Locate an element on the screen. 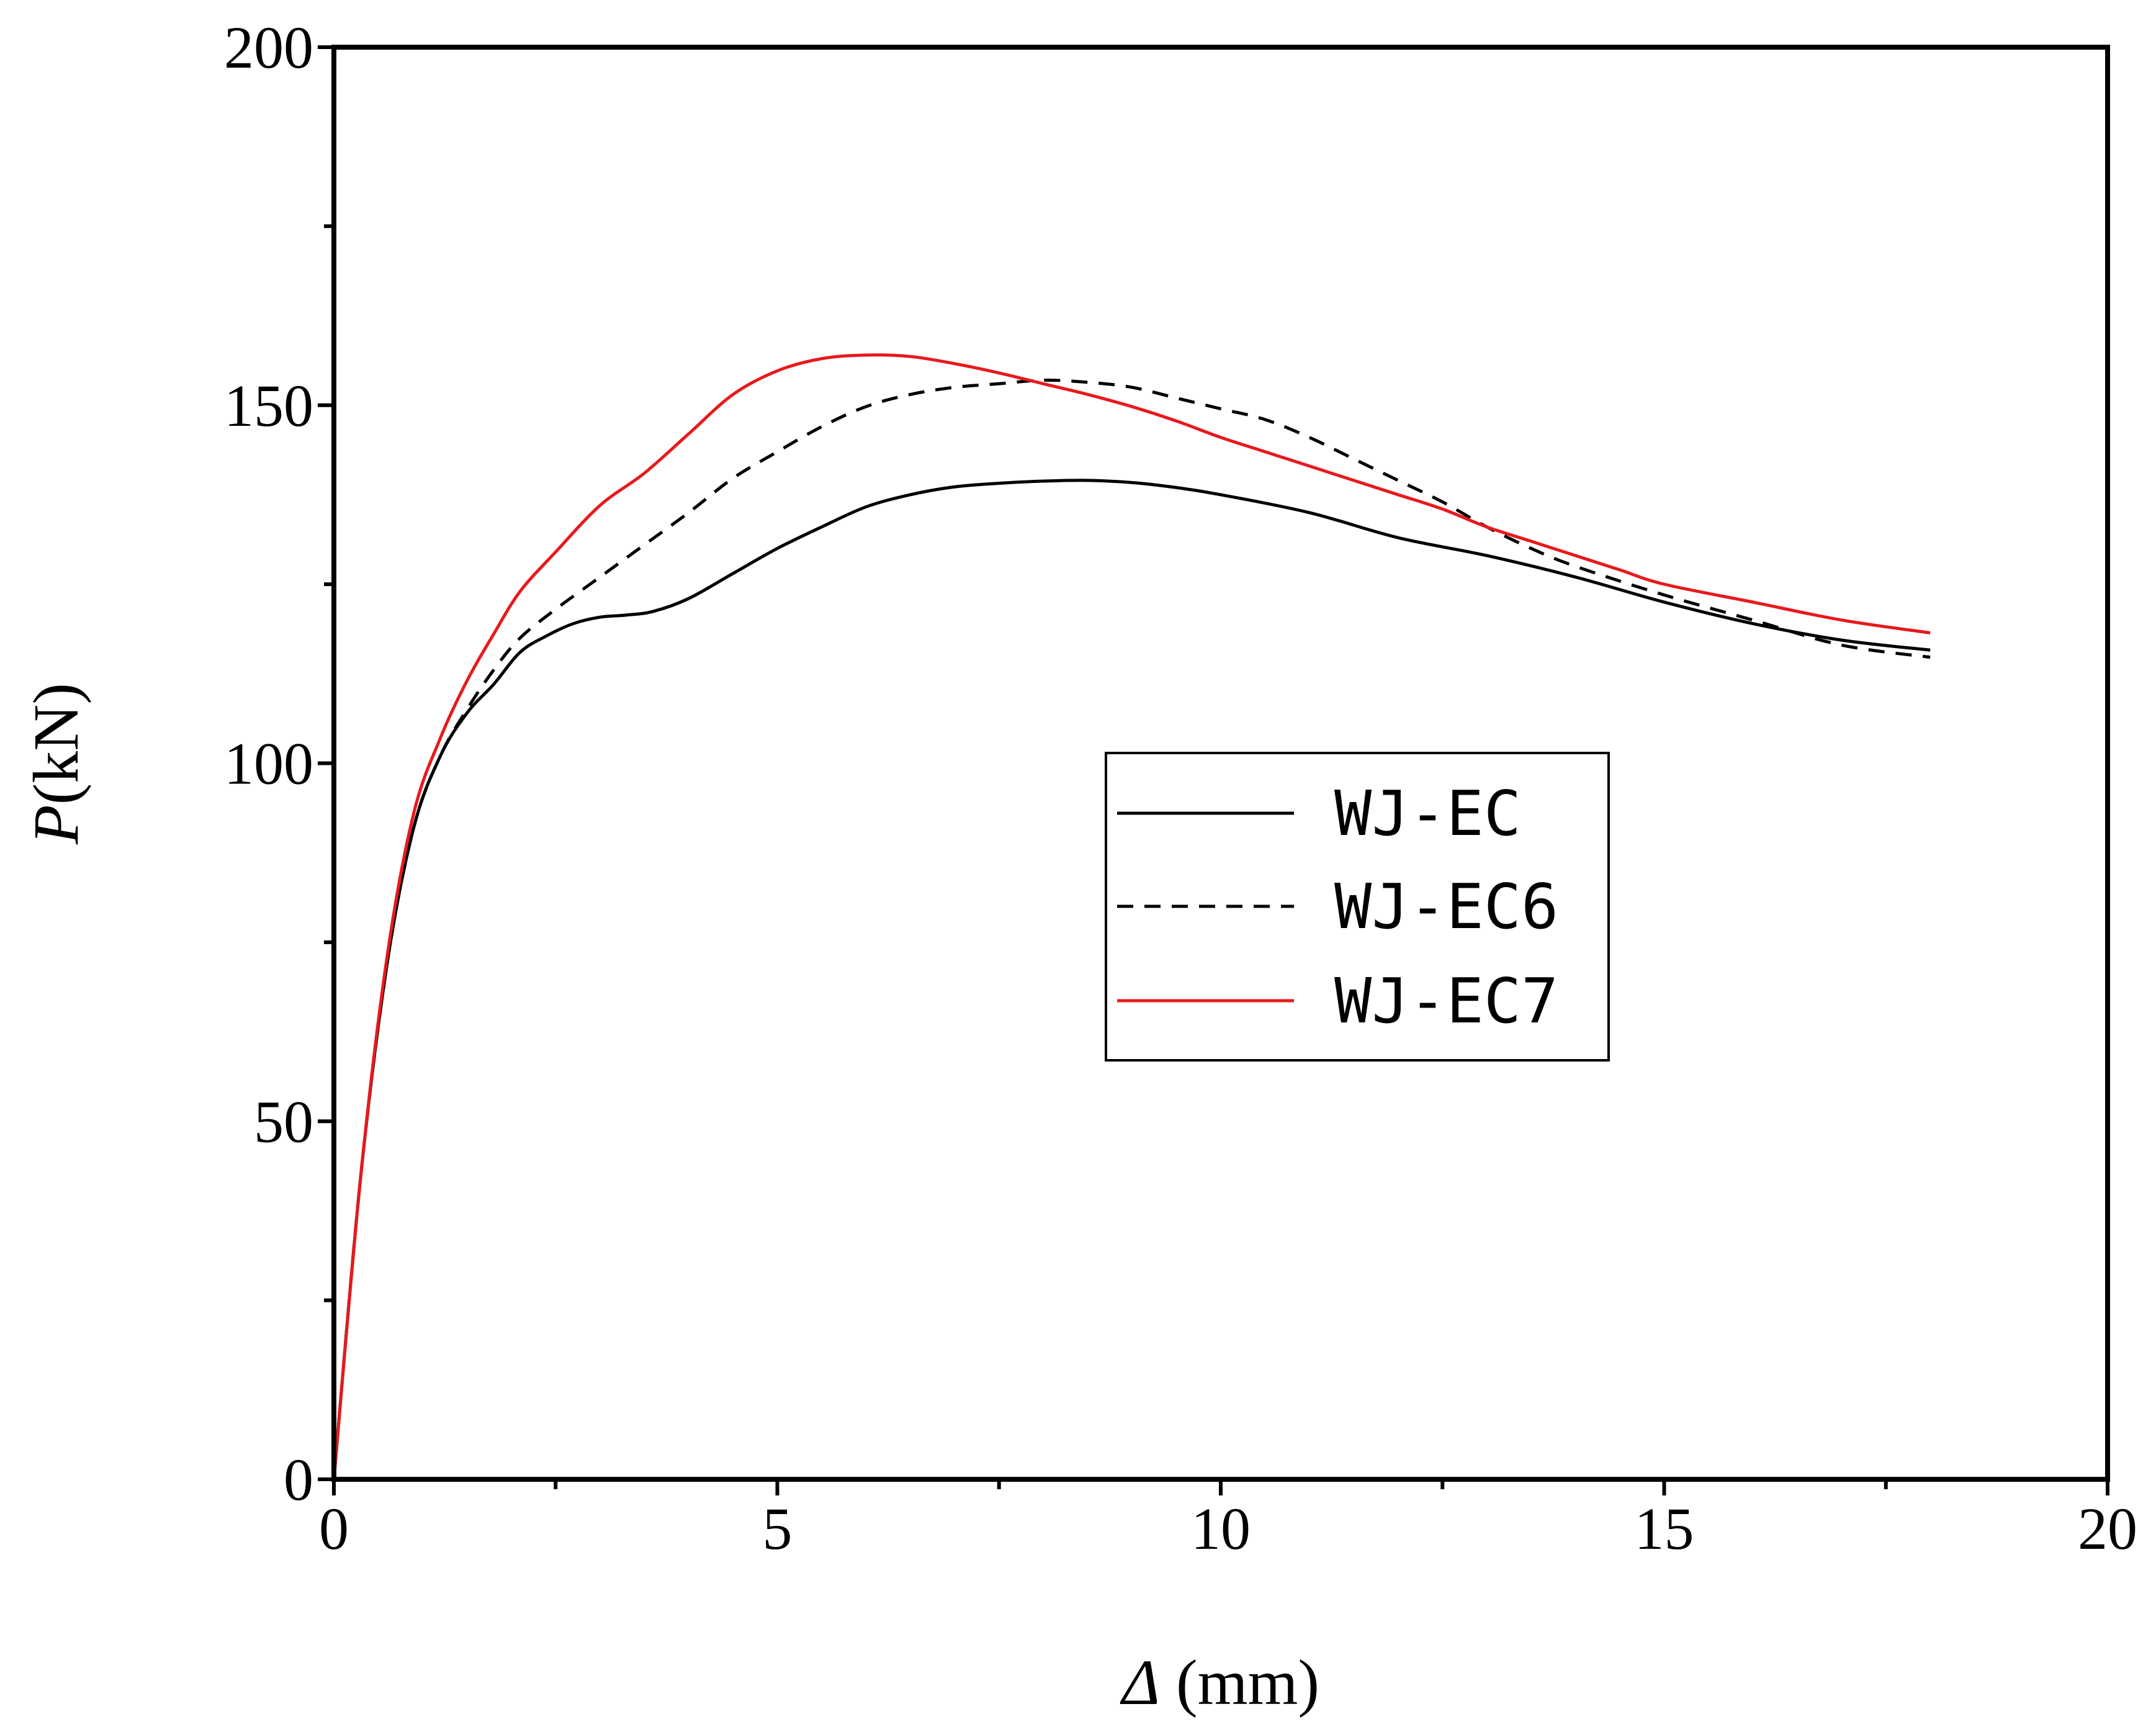 The width and height of the screenshot is (2156, 1727). legend-label-wj-ec7: WJ-EC7 is located at coordinates (1446, 1001).